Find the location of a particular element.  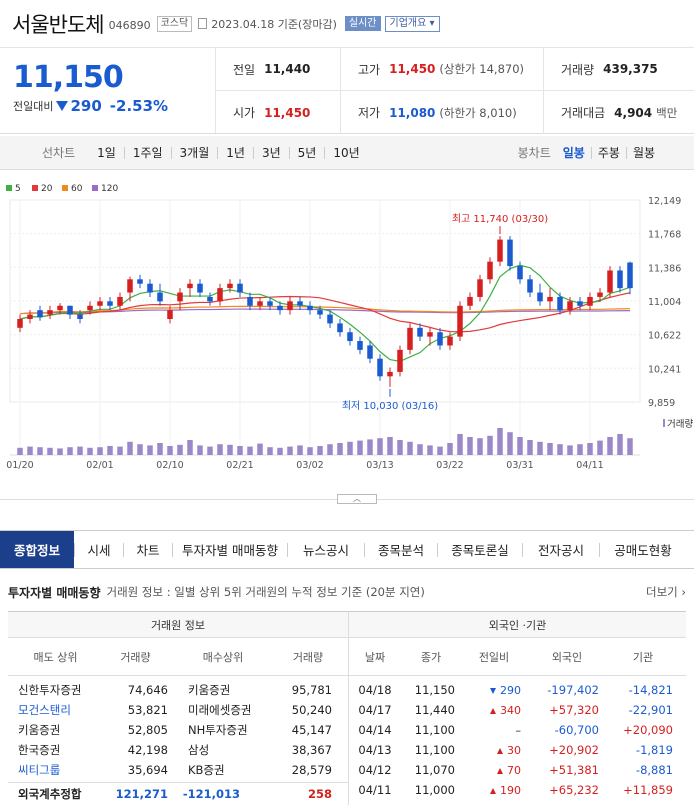

price-cell-label: 시가 is located at coordinates (244, 113).